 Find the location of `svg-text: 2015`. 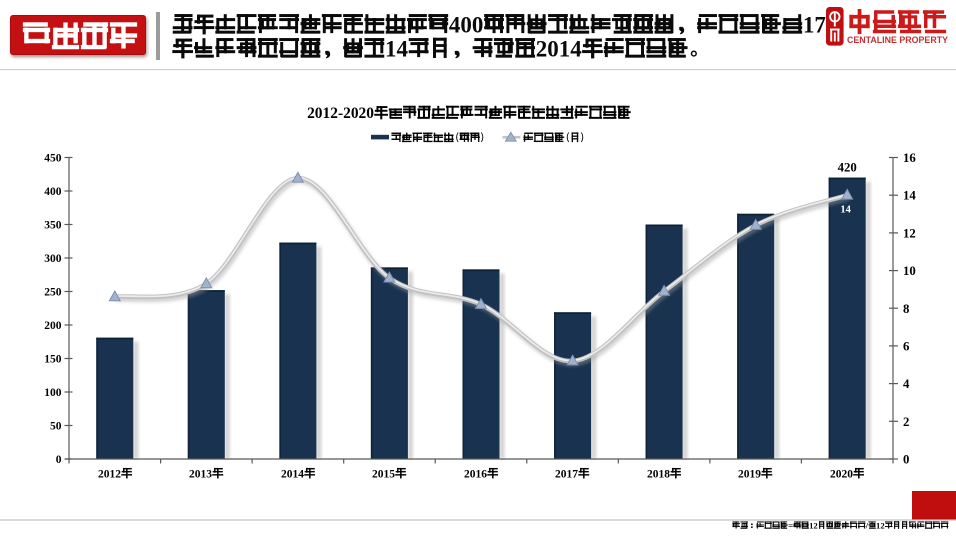

svg-text: 2015 is located at coordinates (383, 474).